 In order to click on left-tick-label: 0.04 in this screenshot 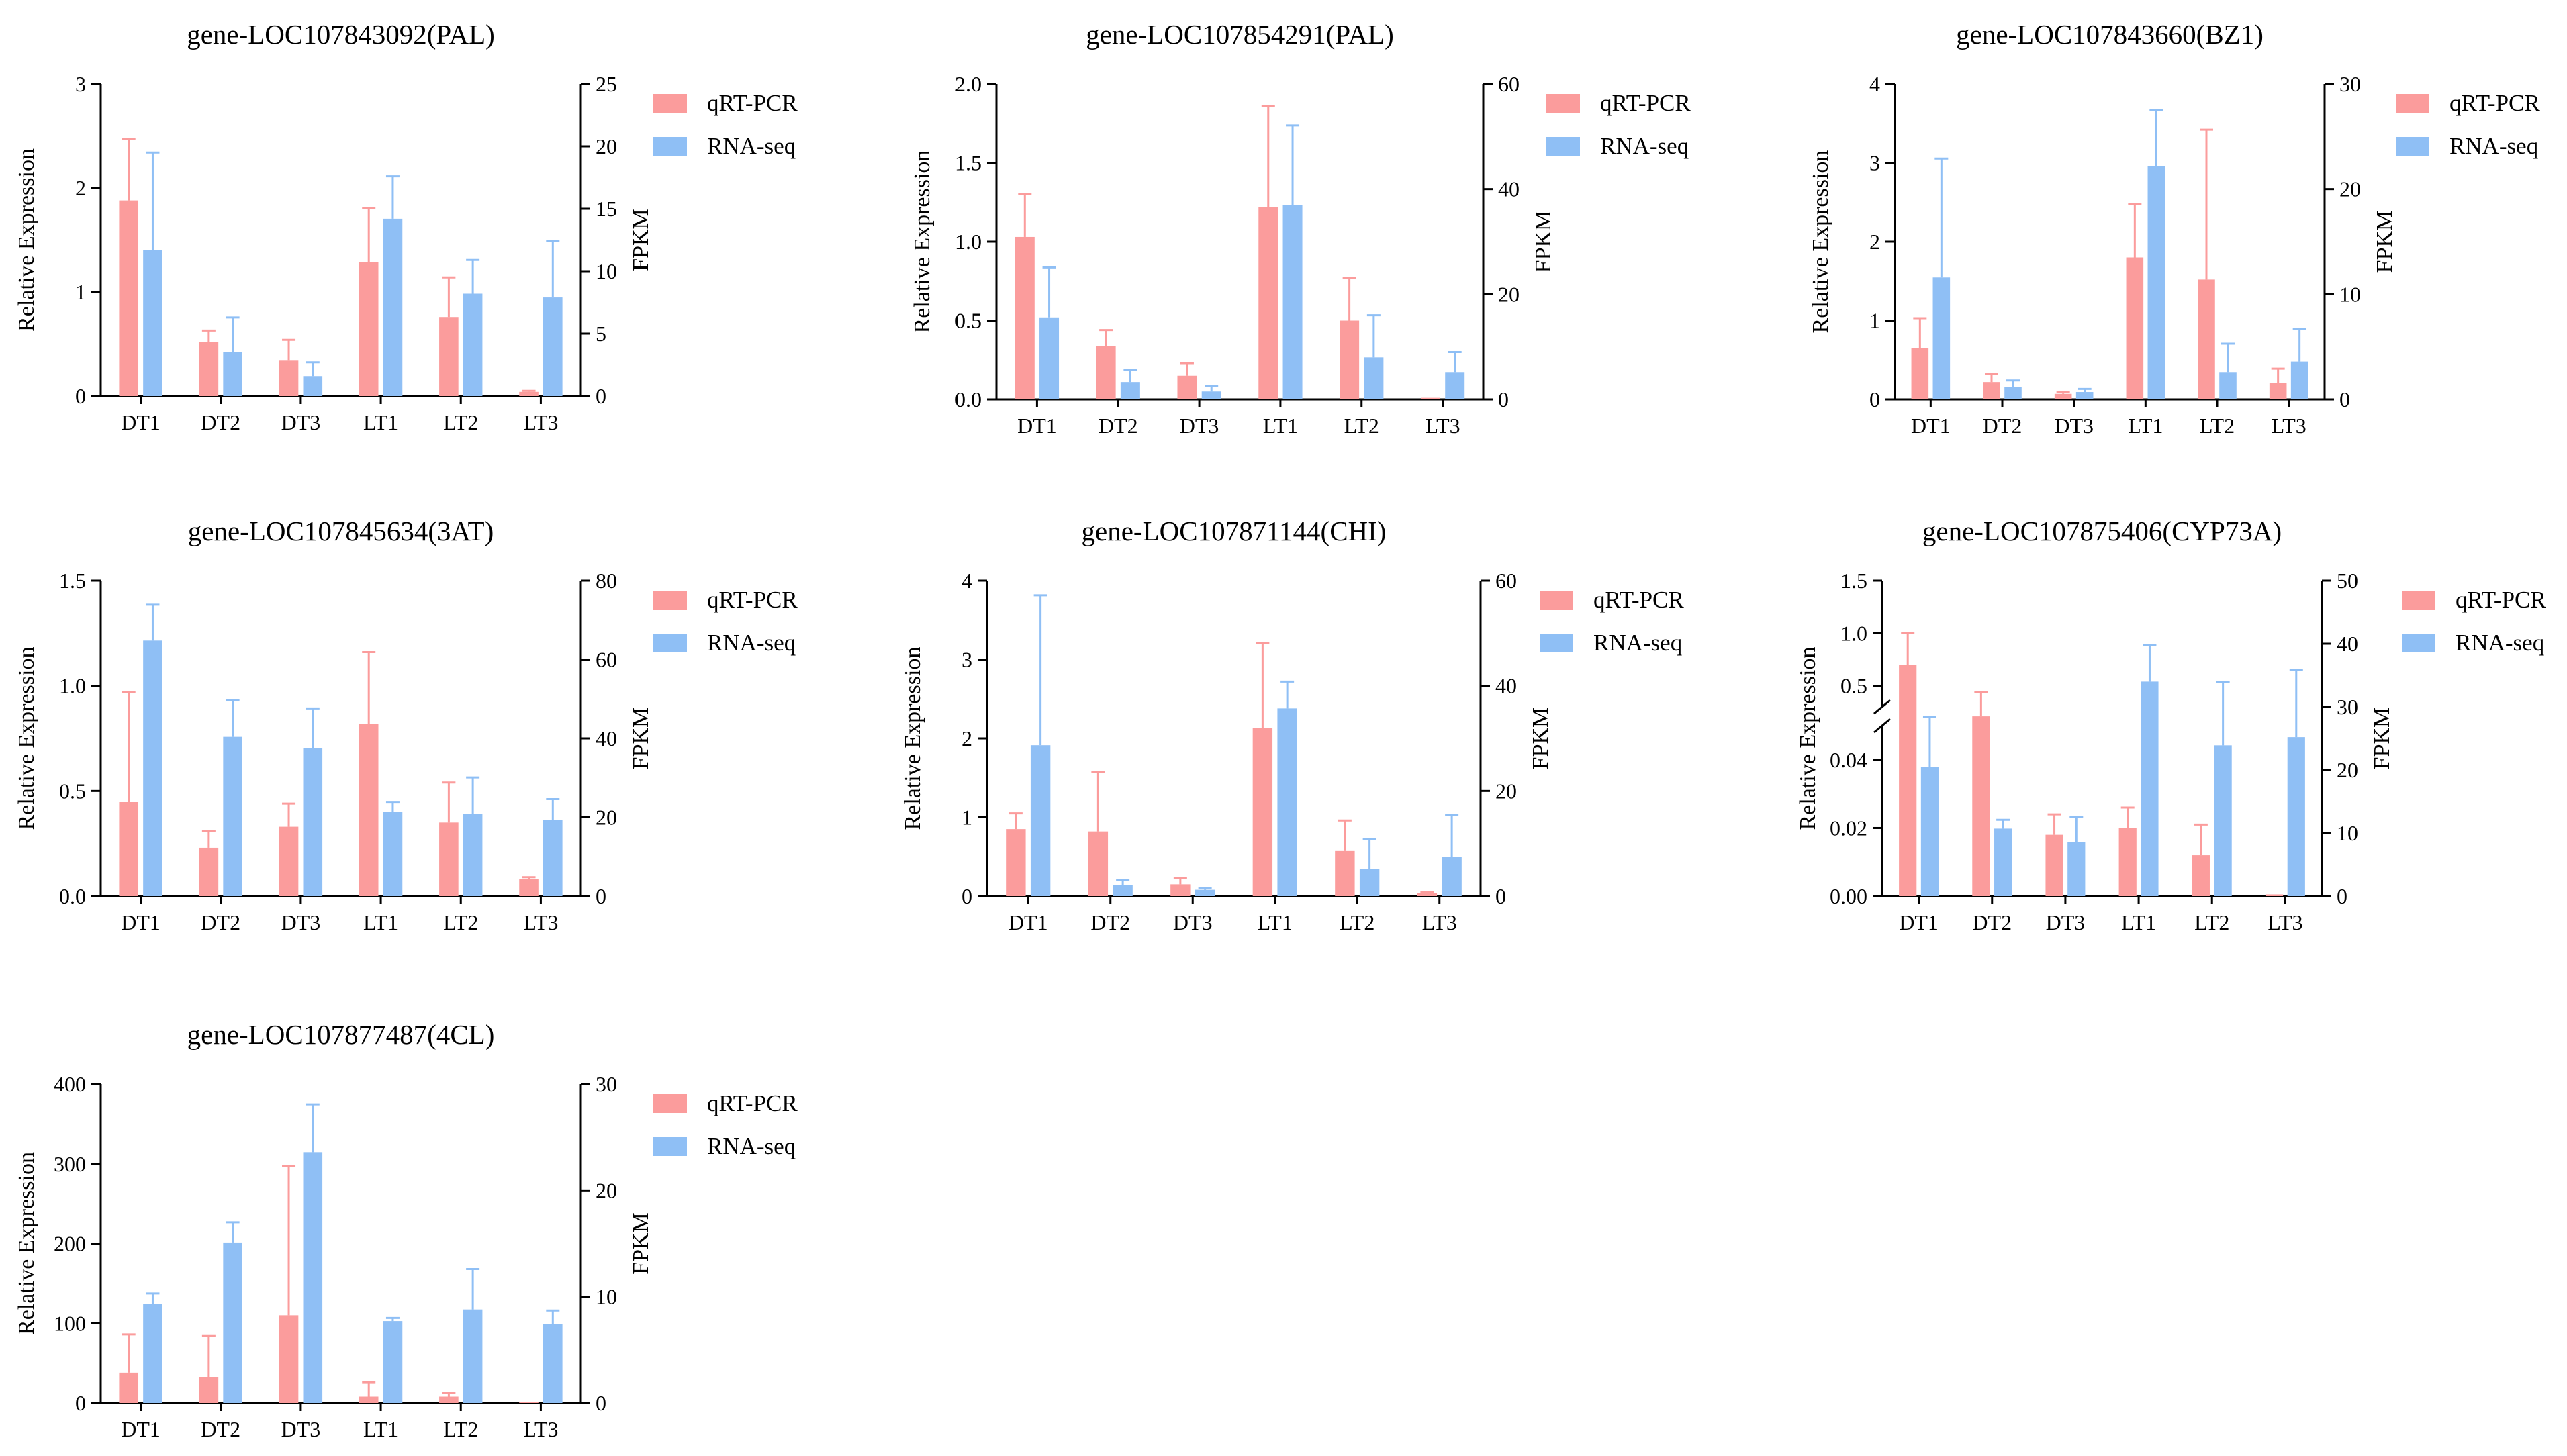, I will do `click(1848, 760)`.